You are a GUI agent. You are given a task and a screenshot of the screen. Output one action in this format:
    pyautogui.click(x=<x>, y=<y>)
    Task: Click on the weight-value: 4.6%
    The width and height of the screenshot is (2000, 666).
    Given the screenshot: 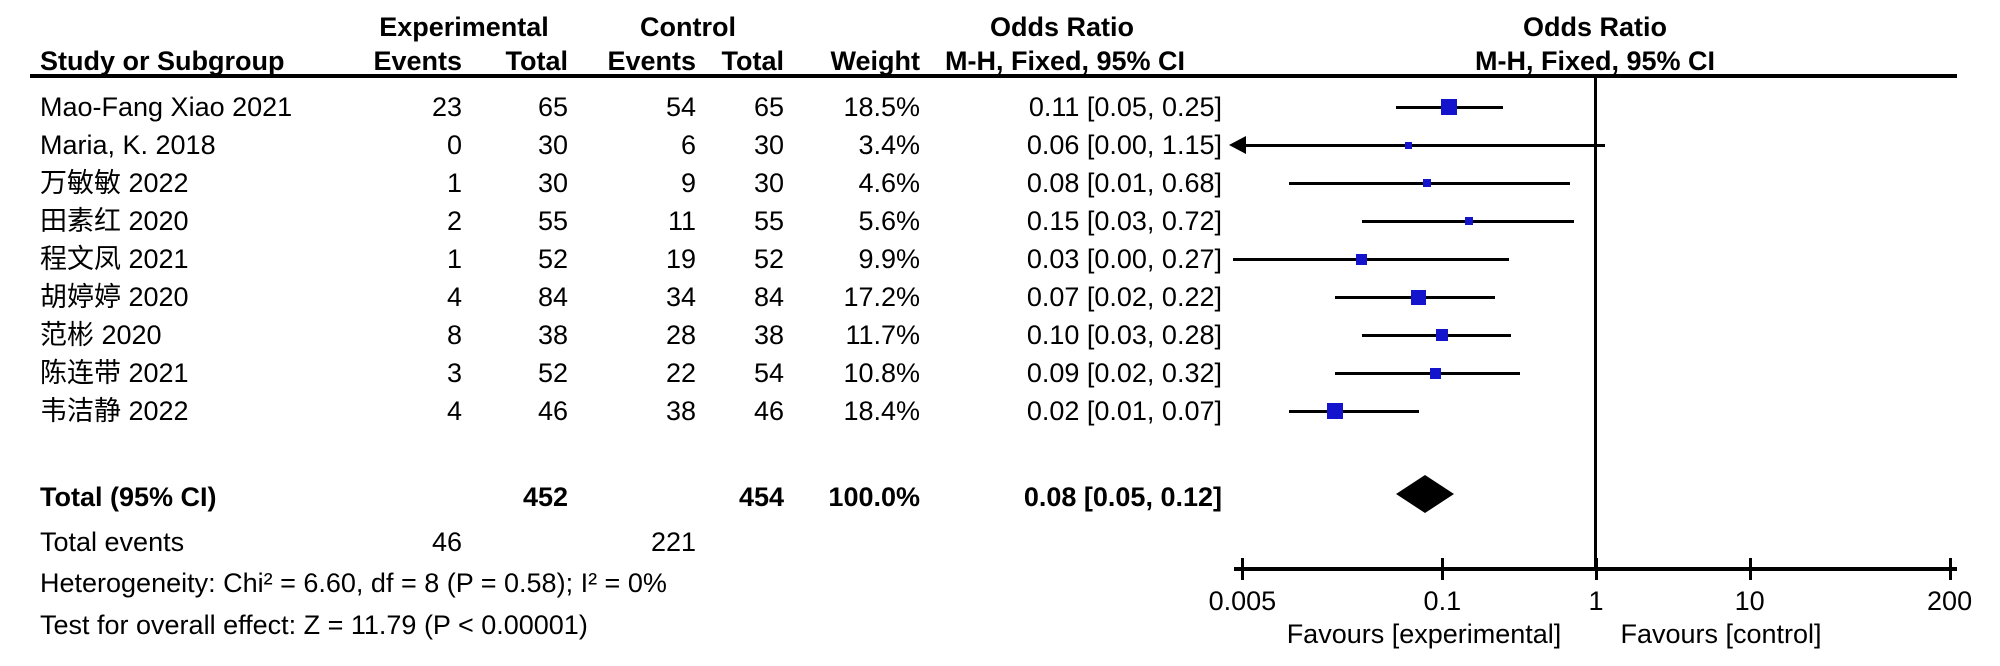 What is the action you would take?
    pyautogui.click(x=889, y=183)
    